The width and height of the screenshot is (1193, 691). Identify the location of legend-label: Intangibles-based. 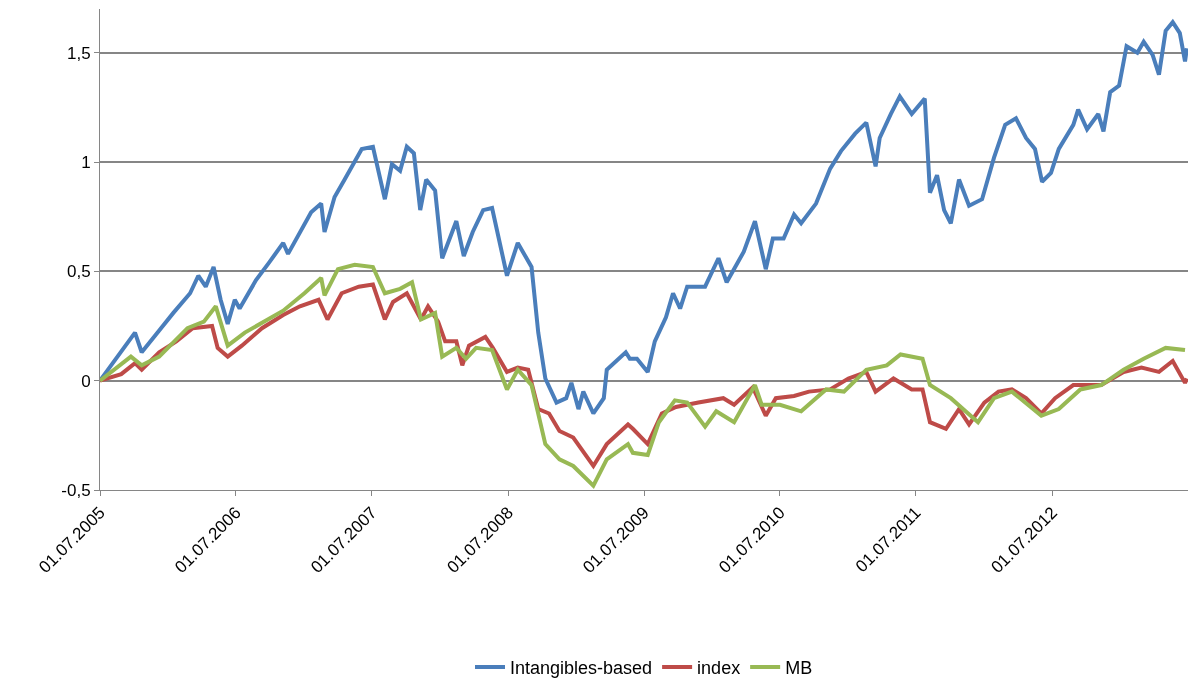
(581, 667).